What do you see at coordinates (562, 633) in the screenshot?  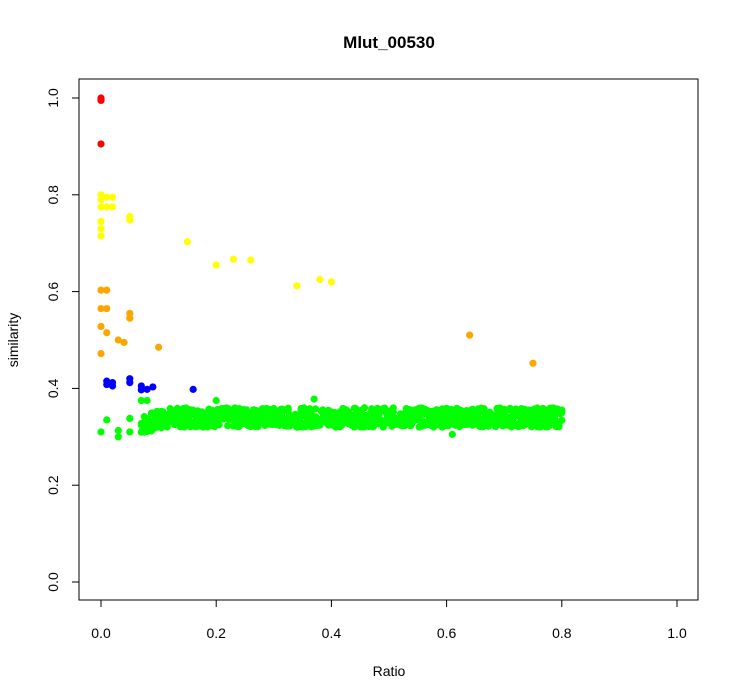 I see `x-tick-label: 0.8` at bounding box center [562, 633].